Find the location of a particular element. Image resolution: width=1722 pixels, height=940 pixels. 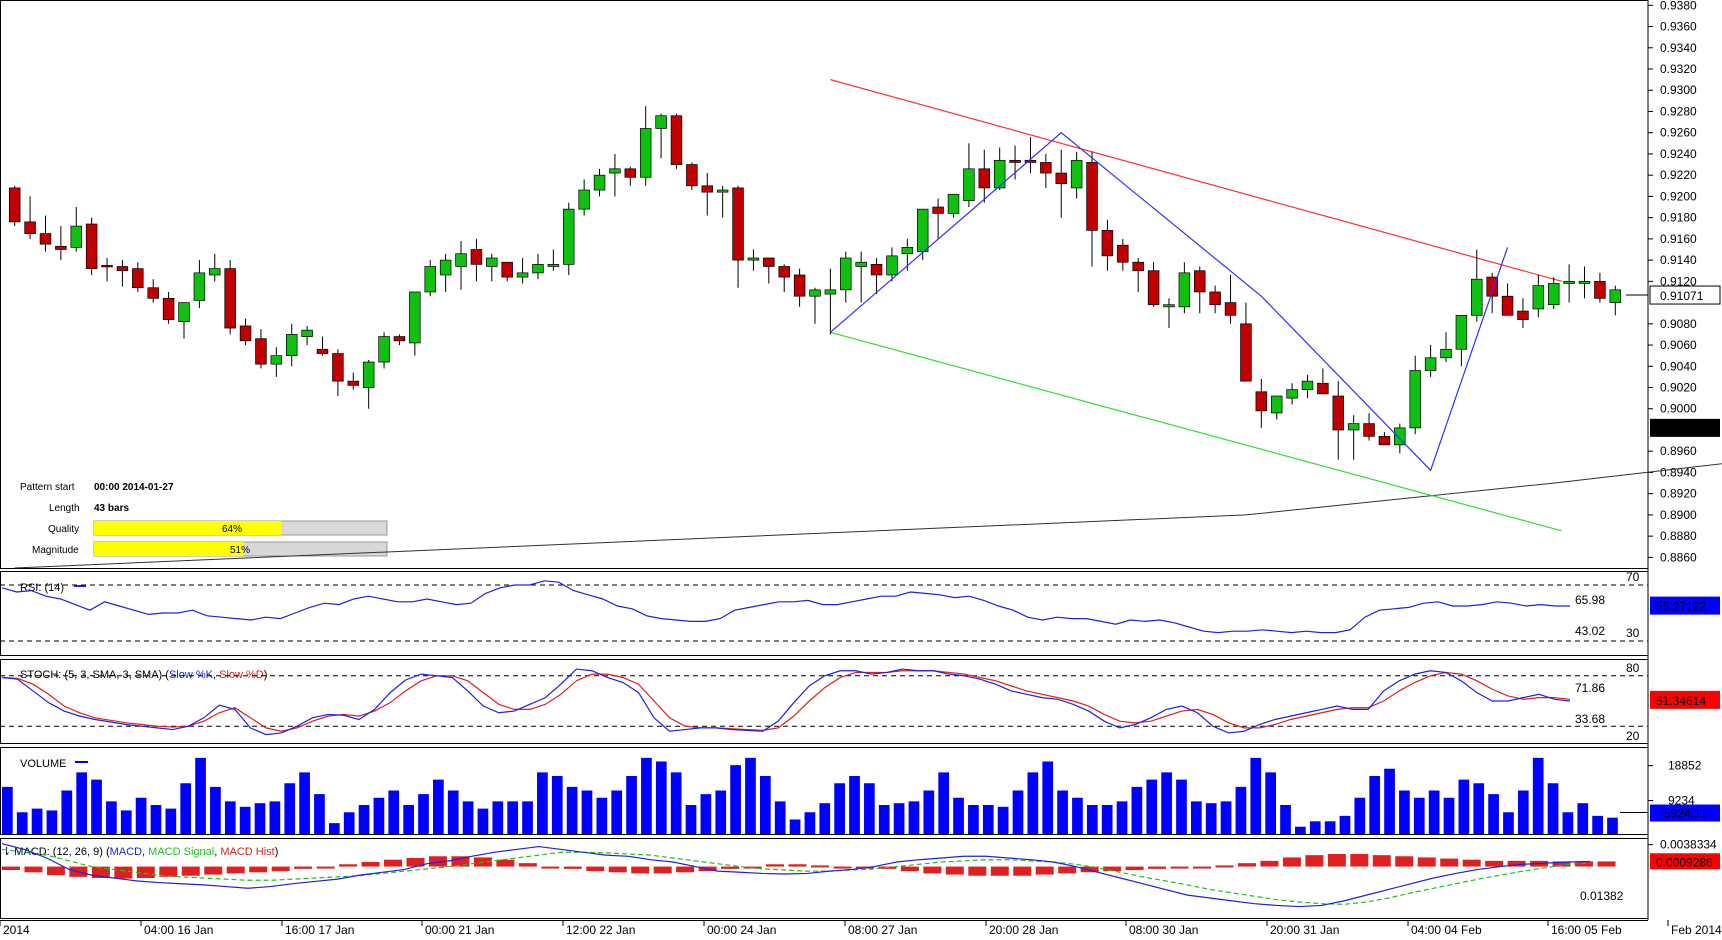

volume-current-value: 5924.11 is located at coordinates (1685, 814).